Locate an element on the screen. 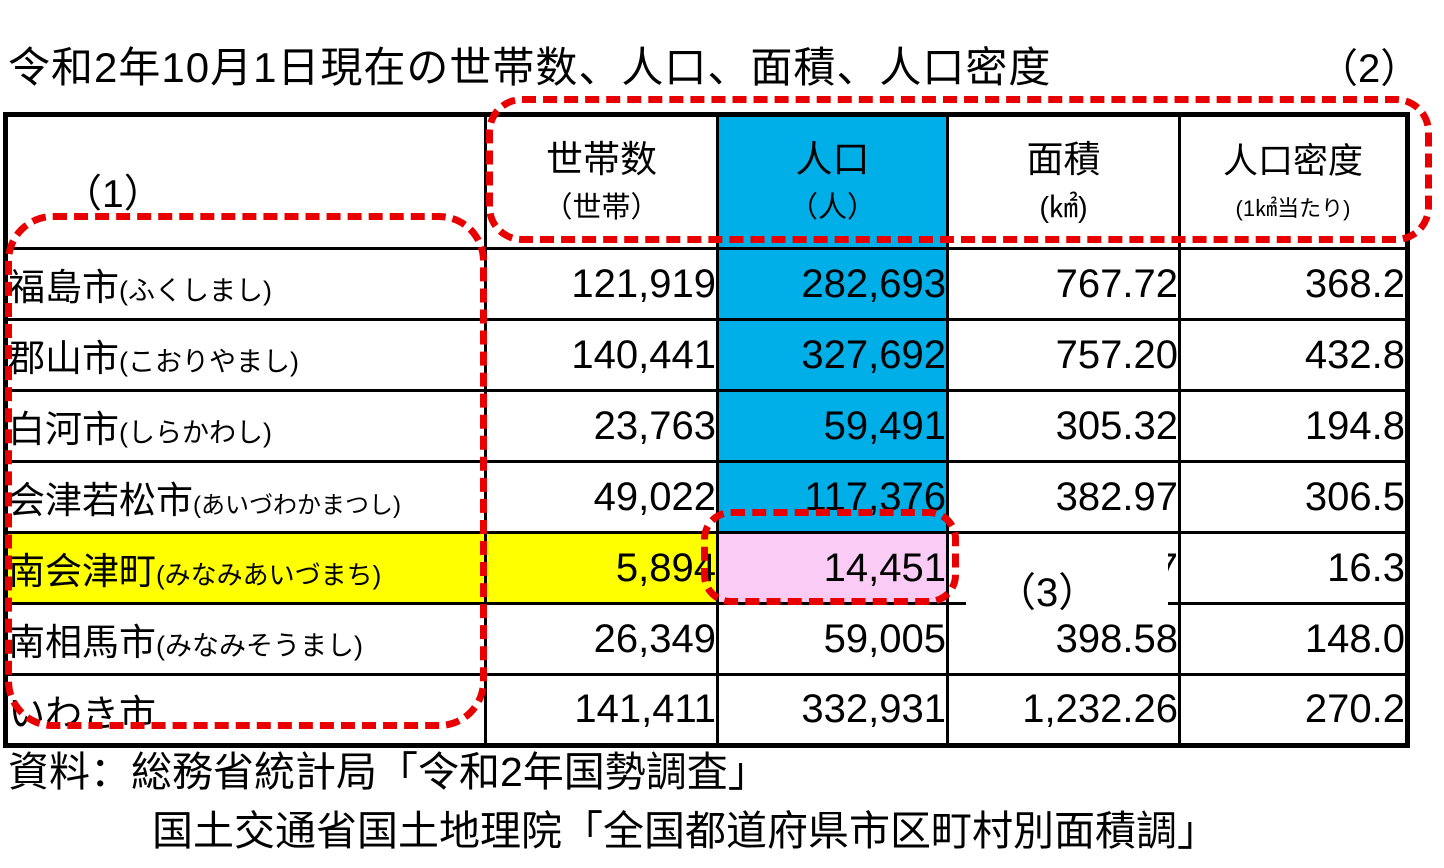 The height and width of the screenshot is (868, 1444). header-population: 人口 （人） is located at coordinates (832, 181).